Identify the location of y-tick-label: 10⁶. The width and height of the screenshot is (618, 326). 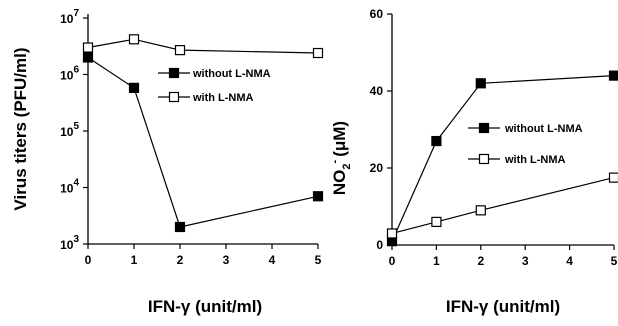
(69, 74).